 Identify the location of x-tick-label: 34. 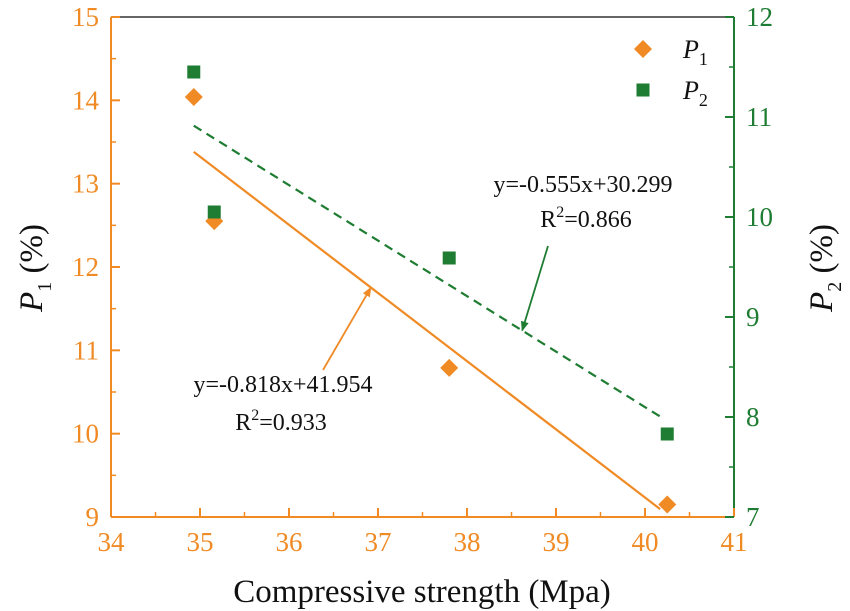
(112, 542).